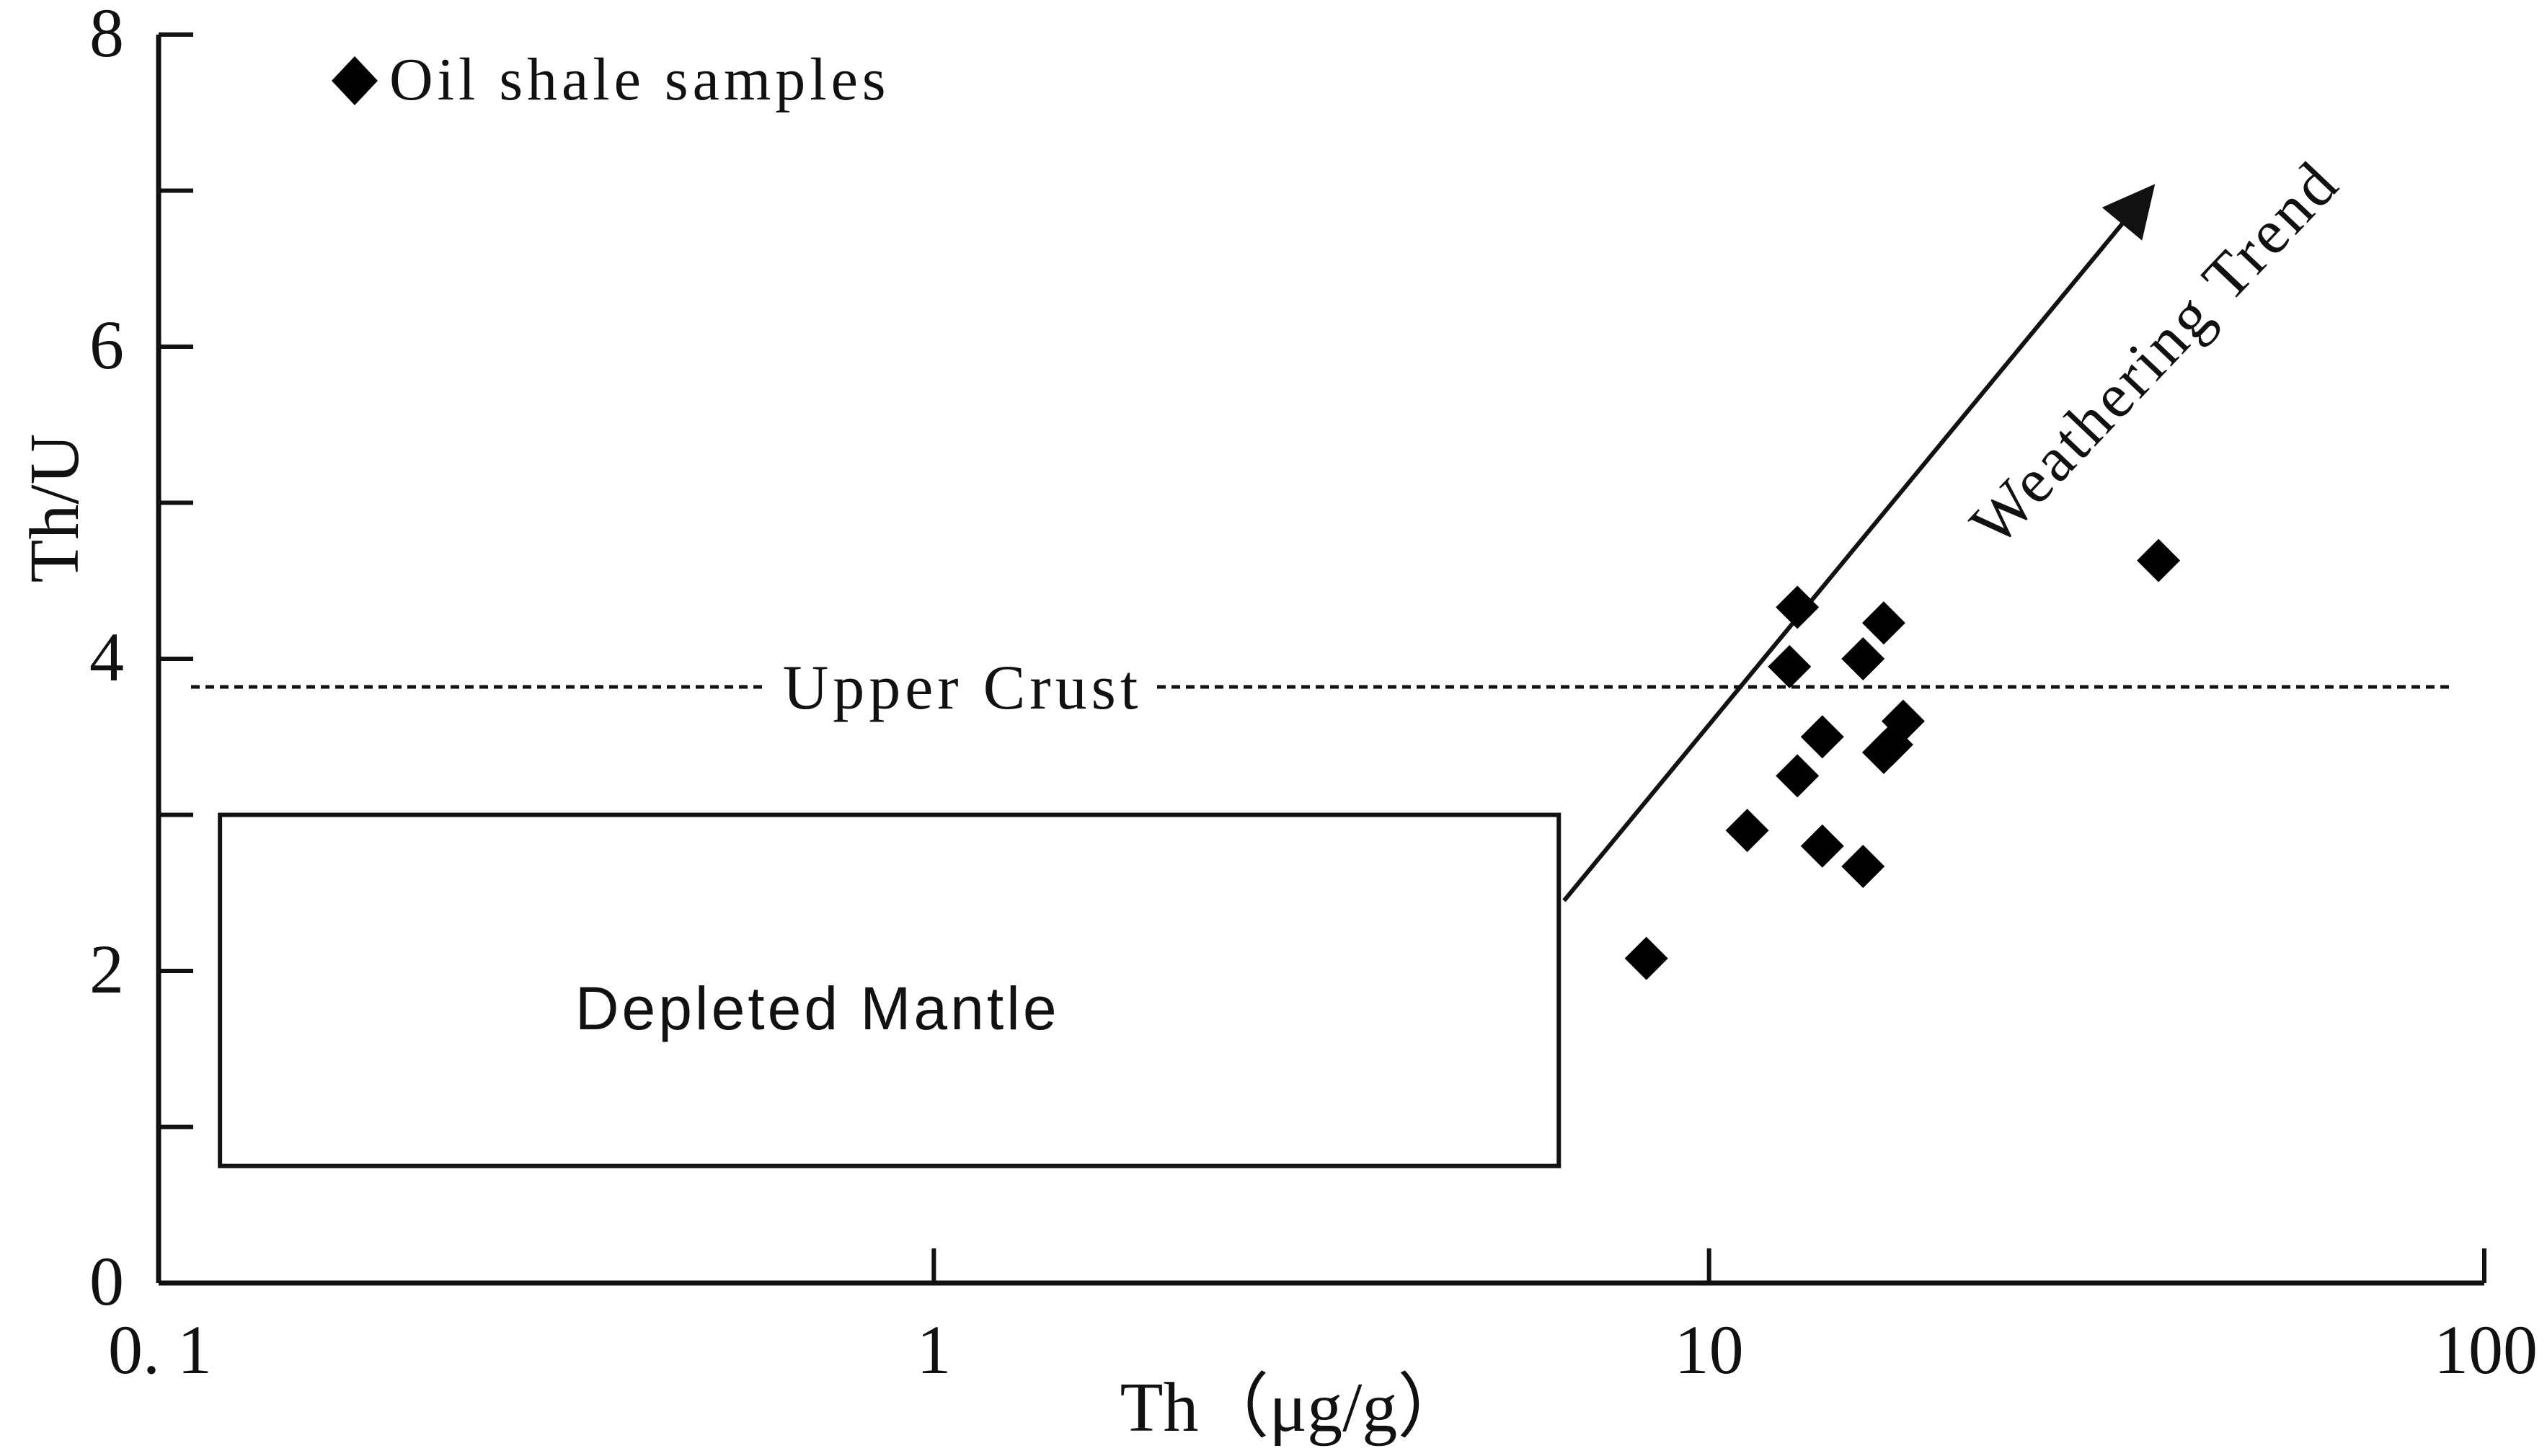 This screenshot has height=1456, width=2547. I want to click on x-tick-label: 1, so click(933, 1349).